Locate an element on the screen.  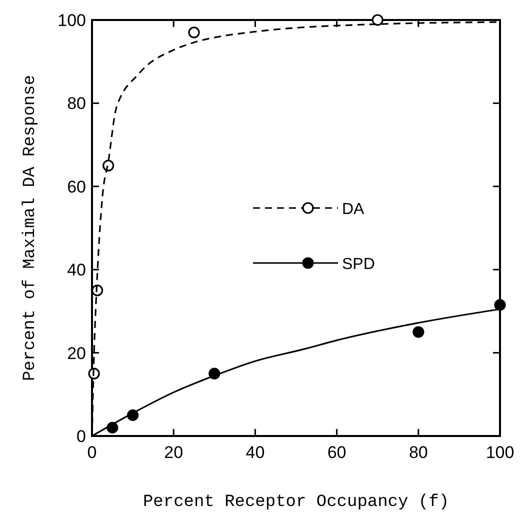
x-tick-label: 20 is located at coordinates (174, 452).